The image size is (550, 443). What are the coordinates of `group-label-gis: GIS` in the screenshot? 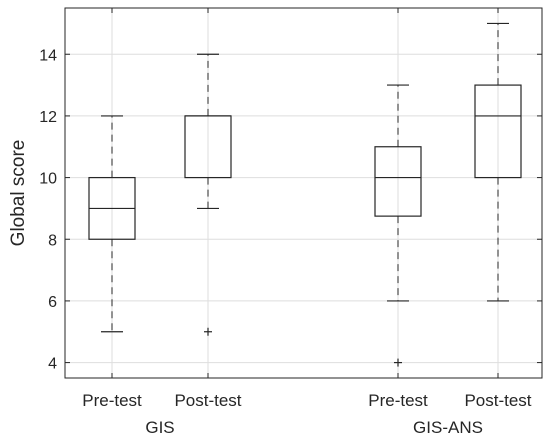 It's located at (159, 427).